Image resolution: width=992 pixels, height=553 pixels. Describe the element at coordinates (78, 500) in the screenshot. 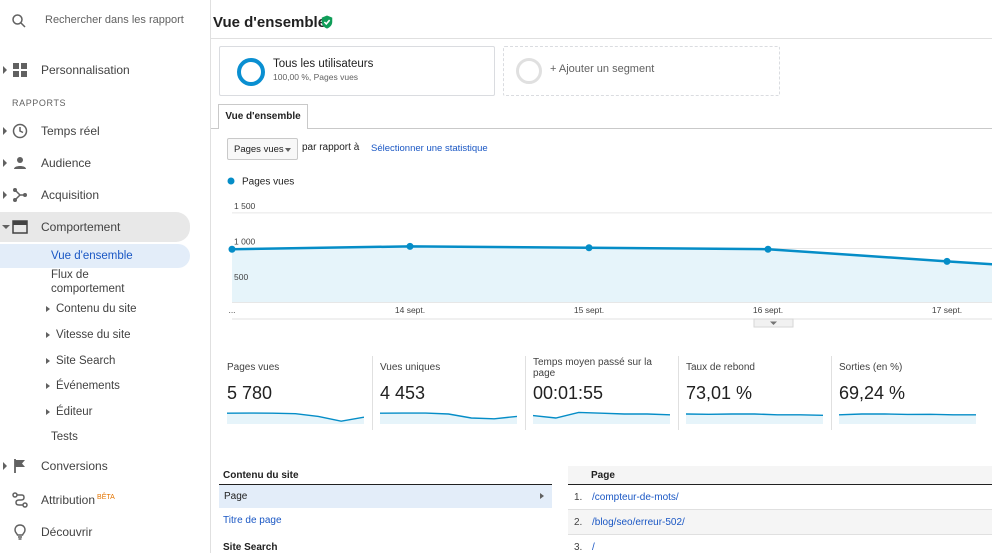

I see `sidebar-item-label: Attribution BÊTA` at that location.